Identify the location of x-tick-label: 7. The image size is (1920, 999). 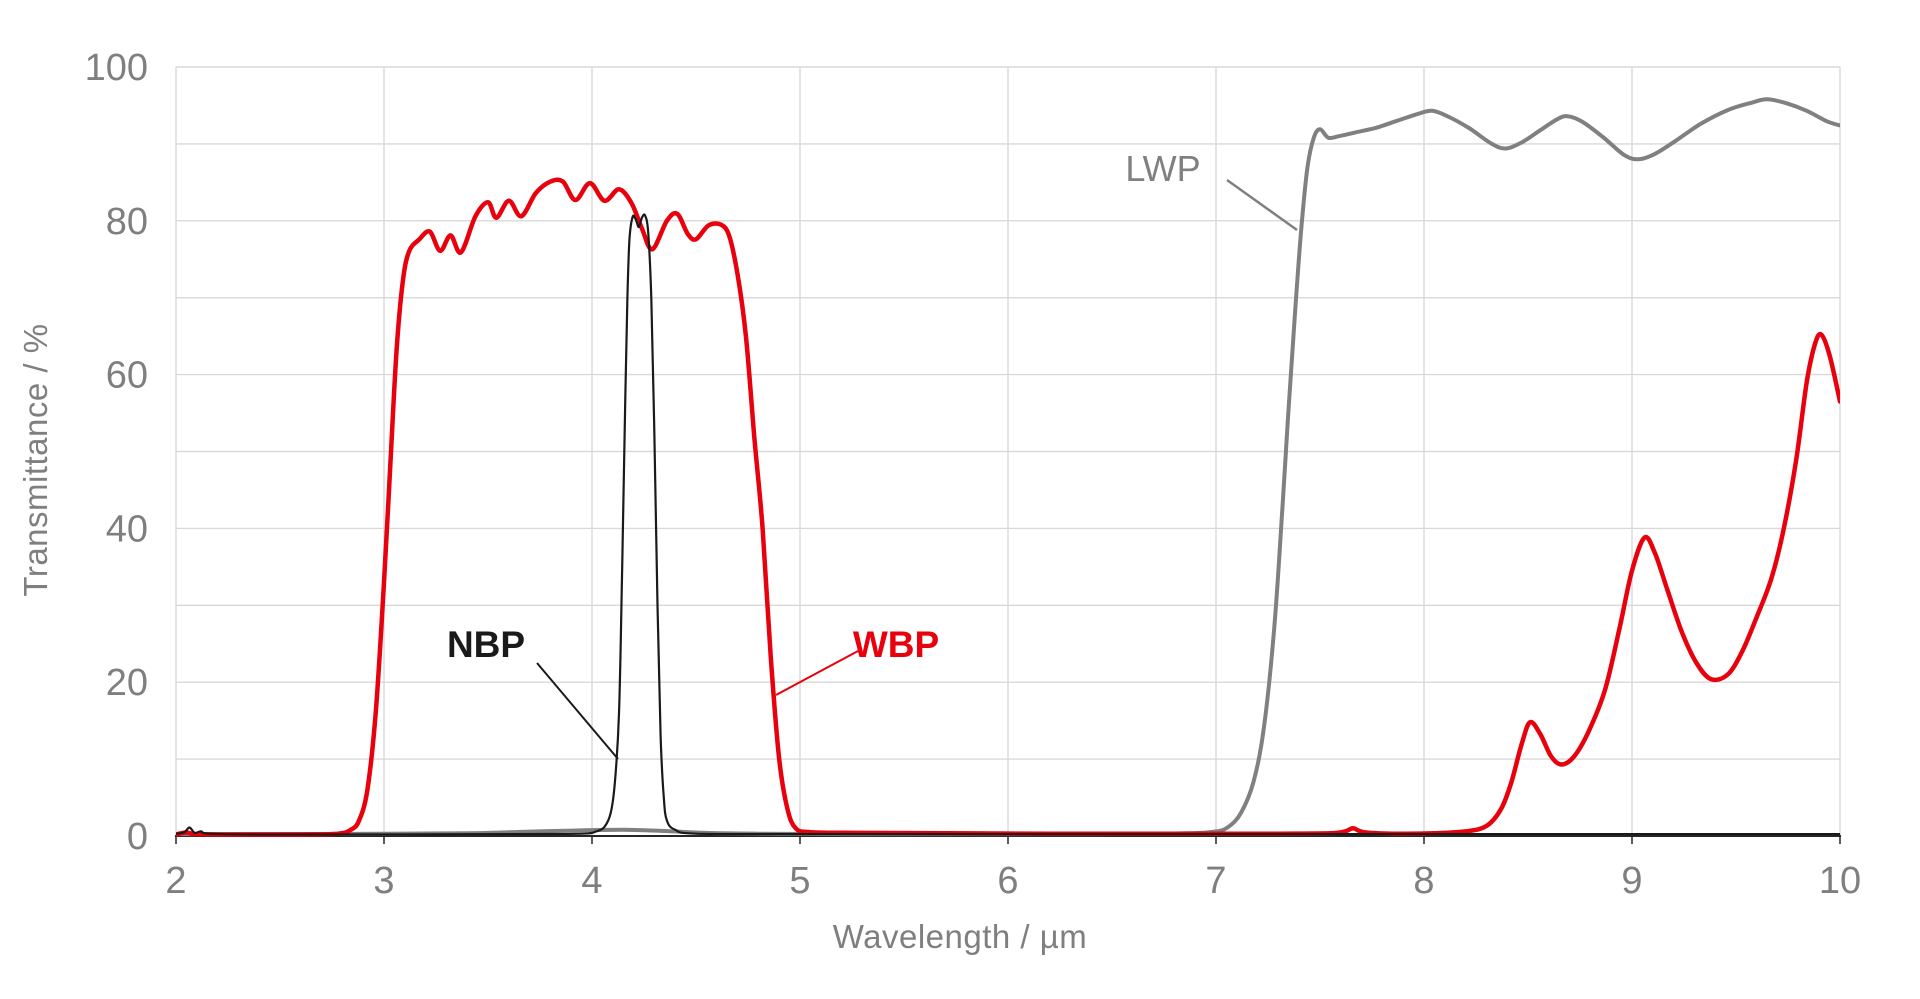
(1215, 881).